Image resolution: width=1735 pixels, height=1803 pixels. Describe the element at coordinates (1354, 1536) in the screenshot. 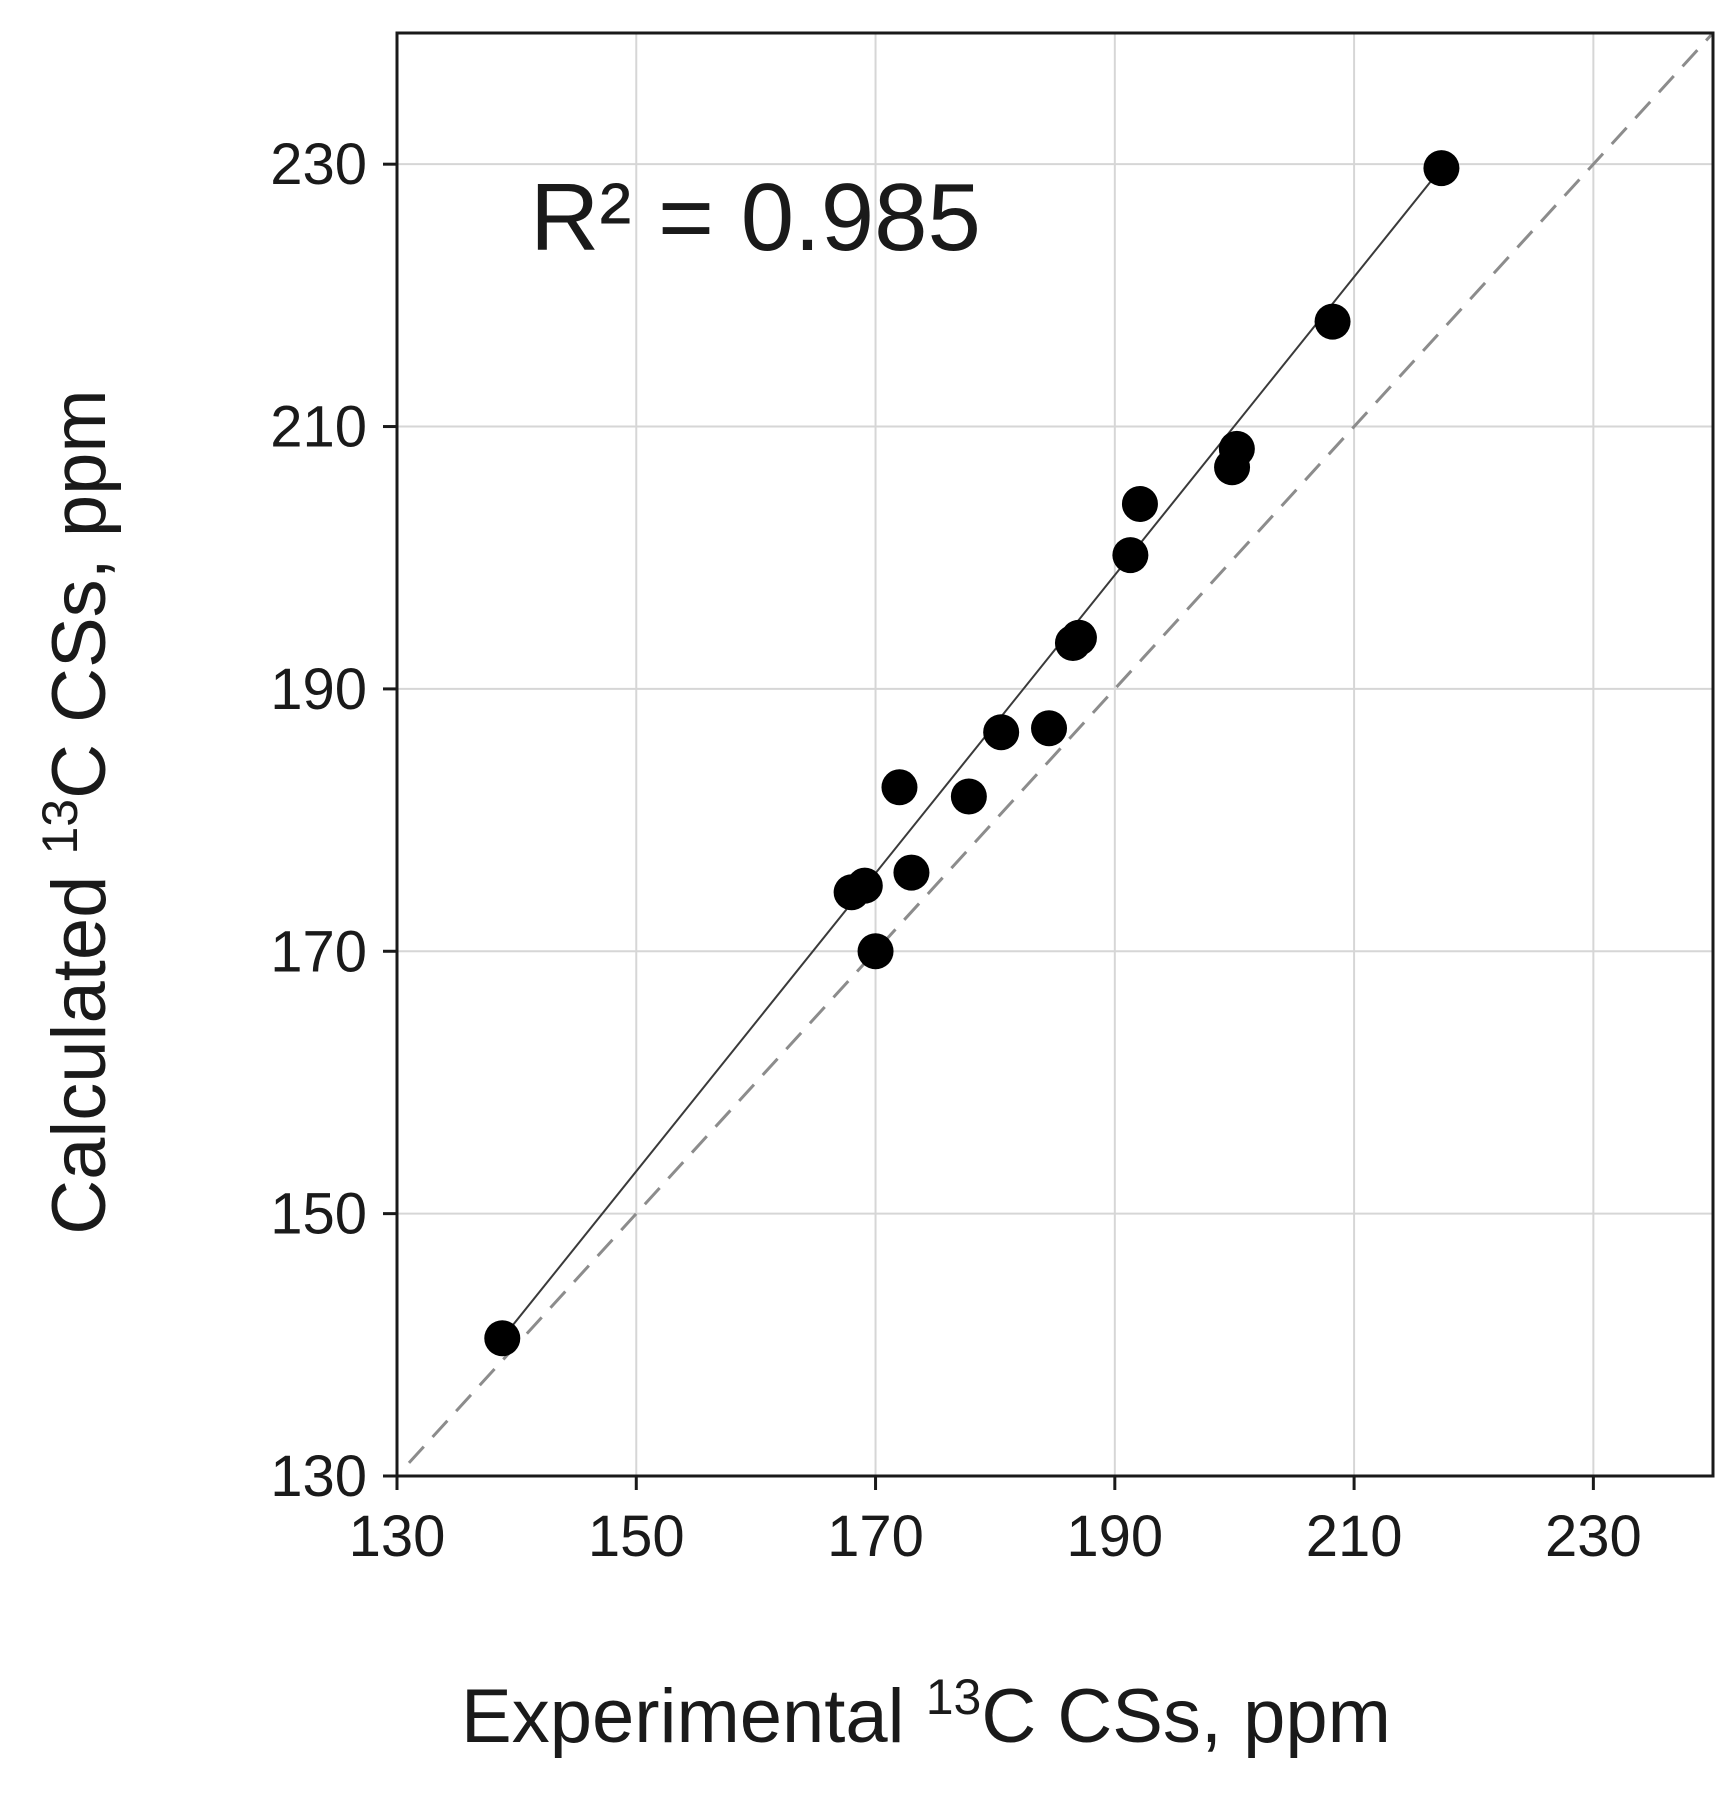

I see `x-tick-label: 210` at that location.